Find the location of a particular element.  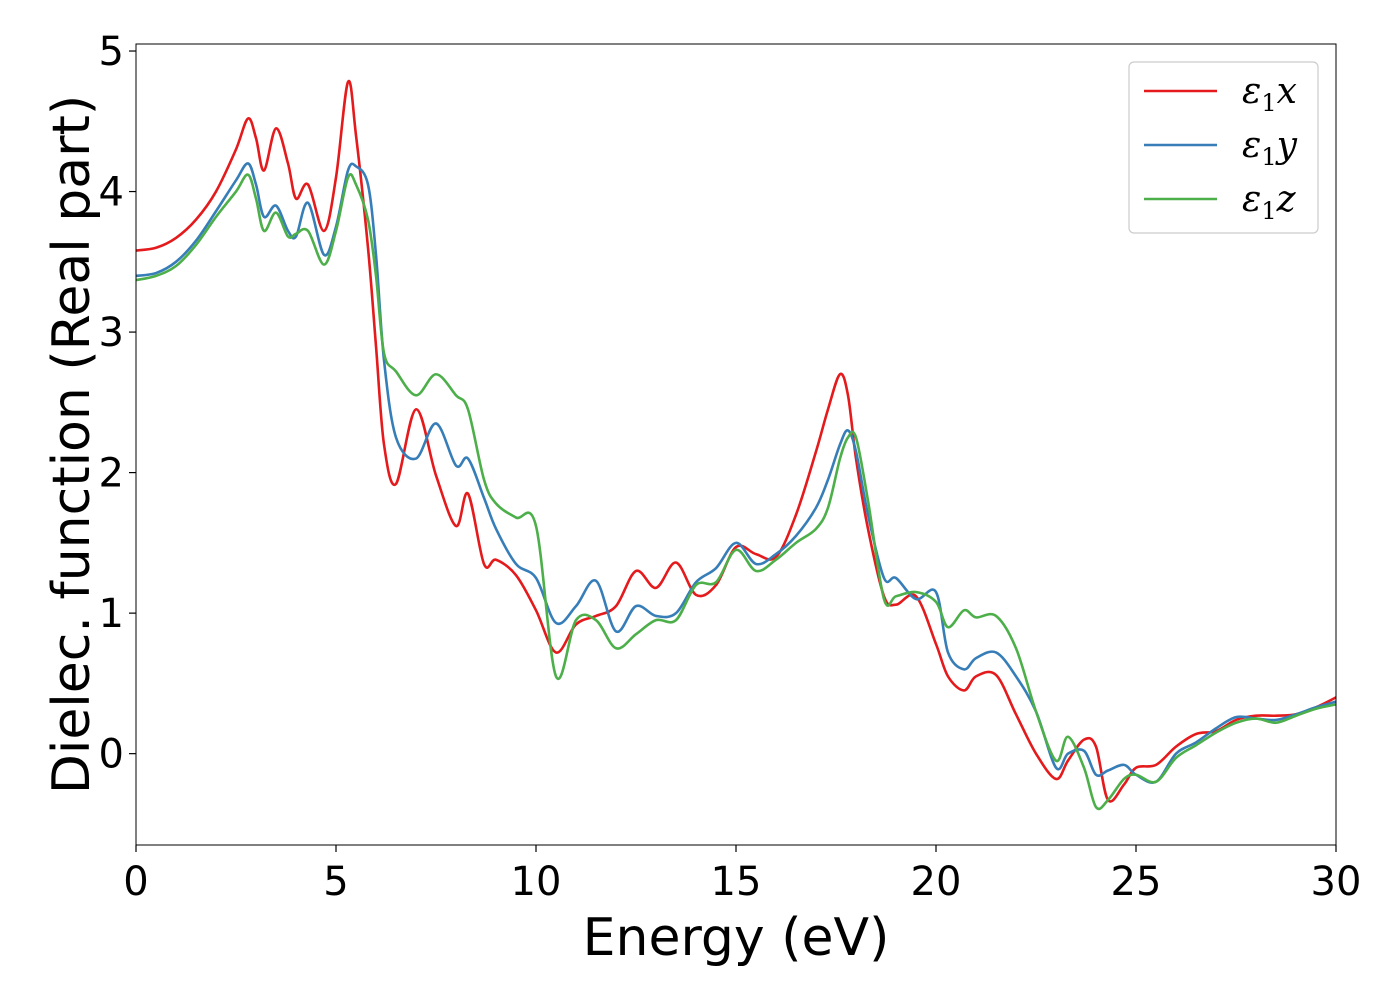

y-tick-label: 0 is located at coordinates (111, 755).